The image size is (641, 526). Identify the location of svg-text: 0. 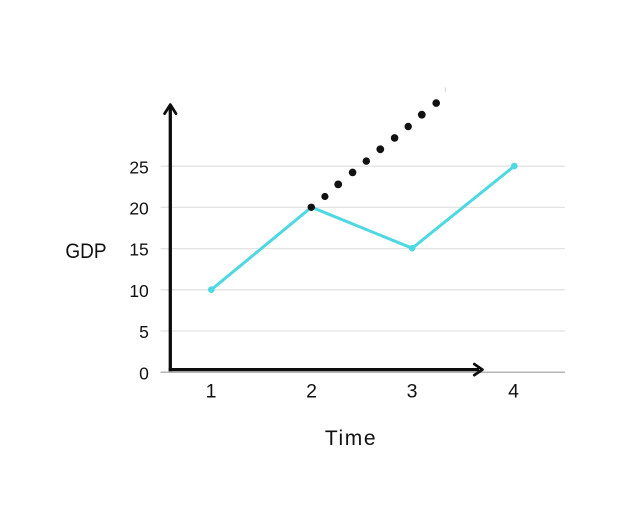
(144, 373).